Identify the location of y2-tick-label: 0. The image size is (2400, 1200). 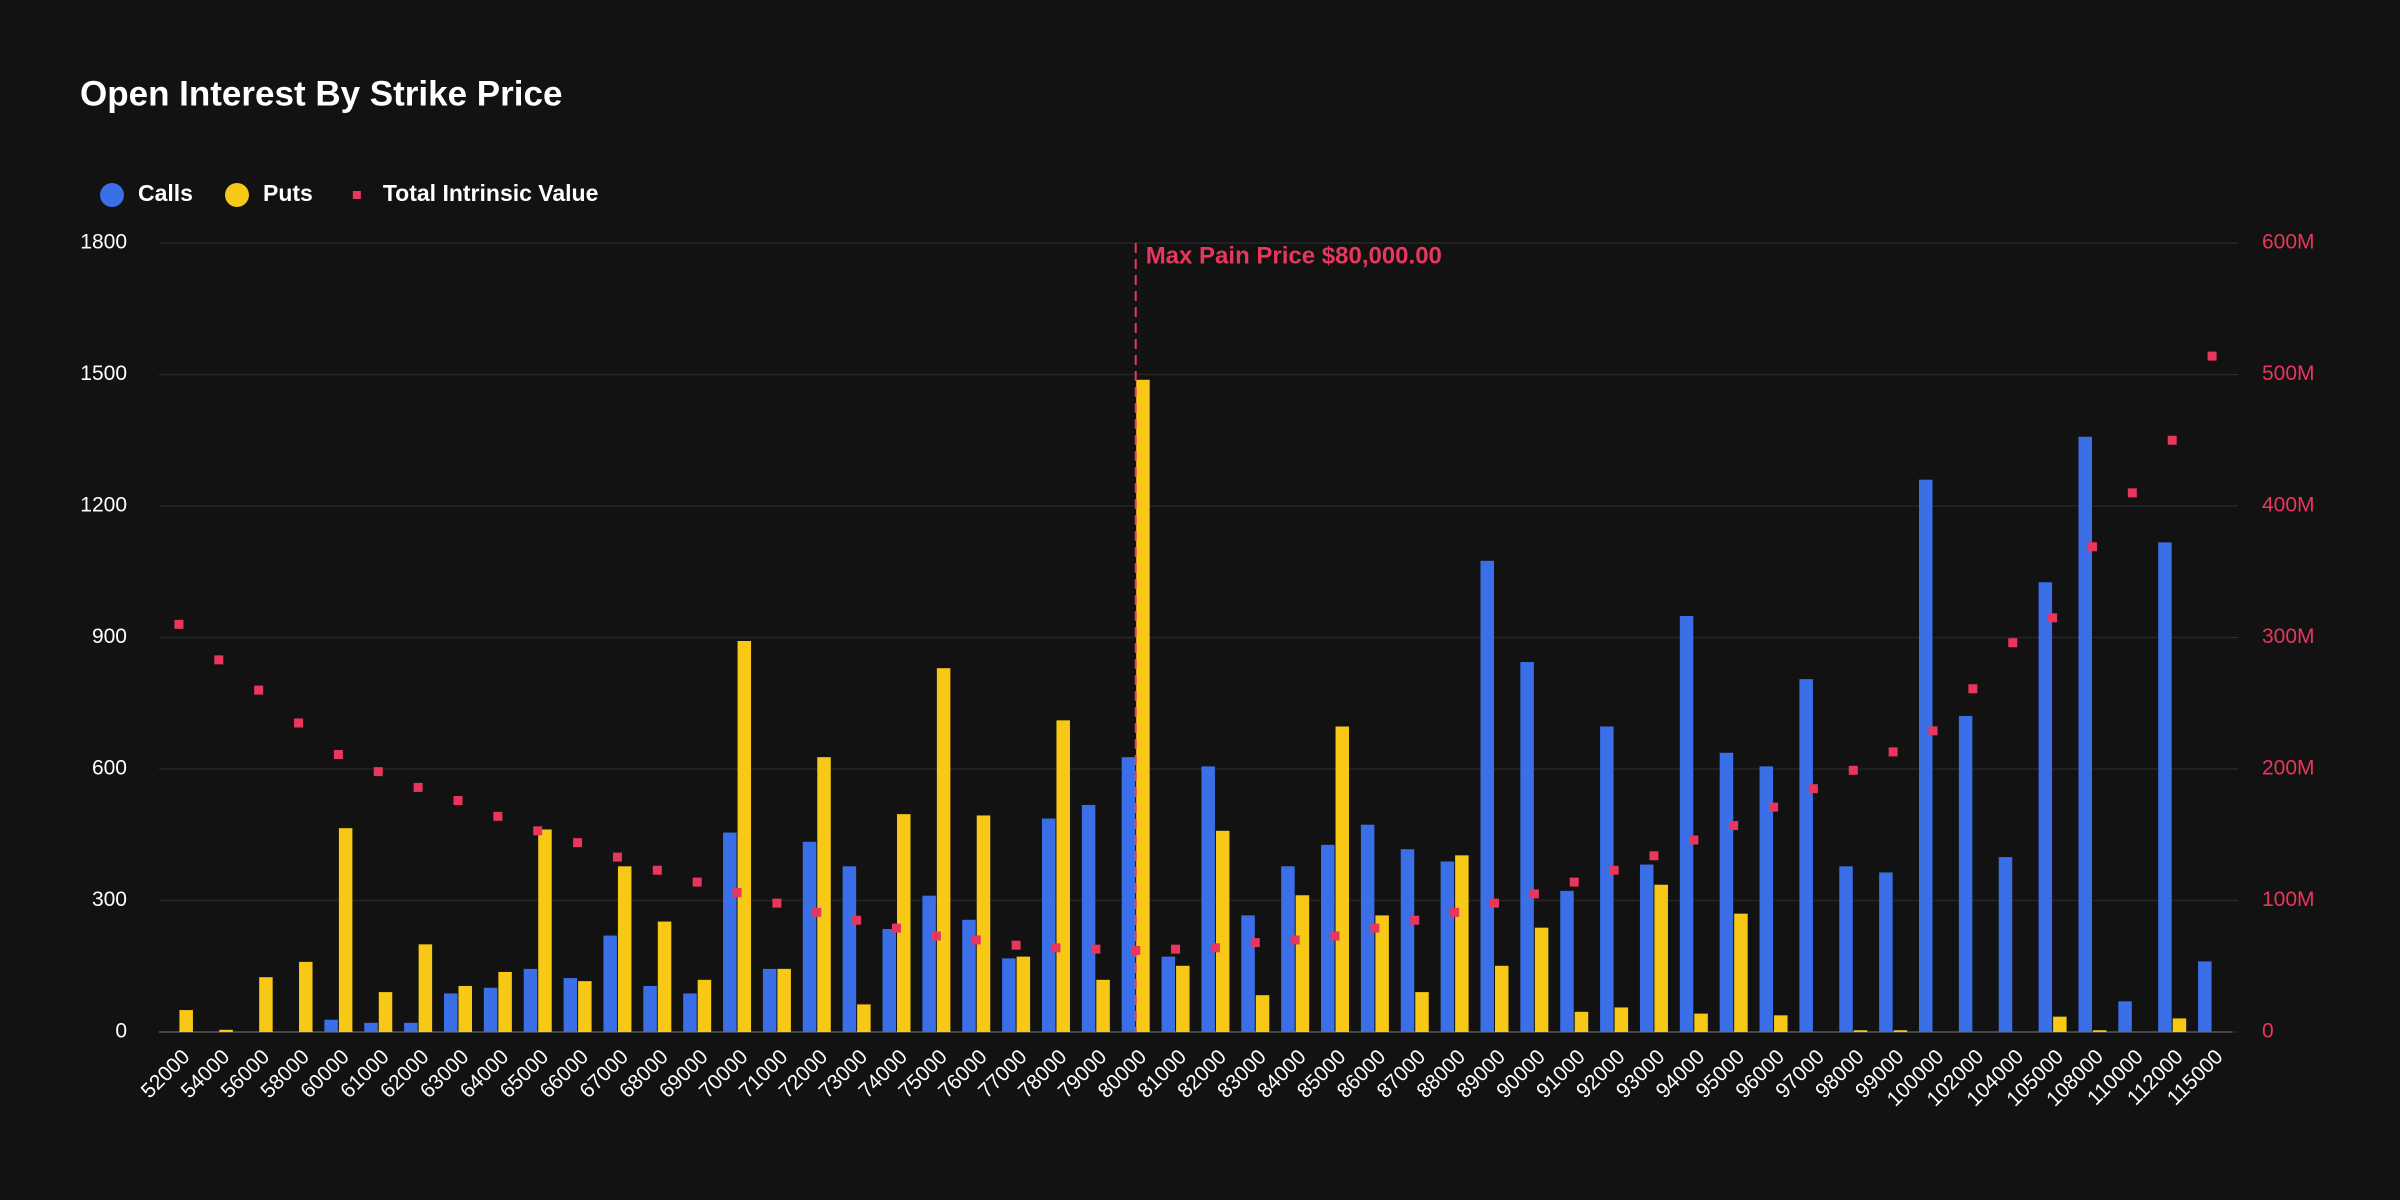
(2268, 1031).